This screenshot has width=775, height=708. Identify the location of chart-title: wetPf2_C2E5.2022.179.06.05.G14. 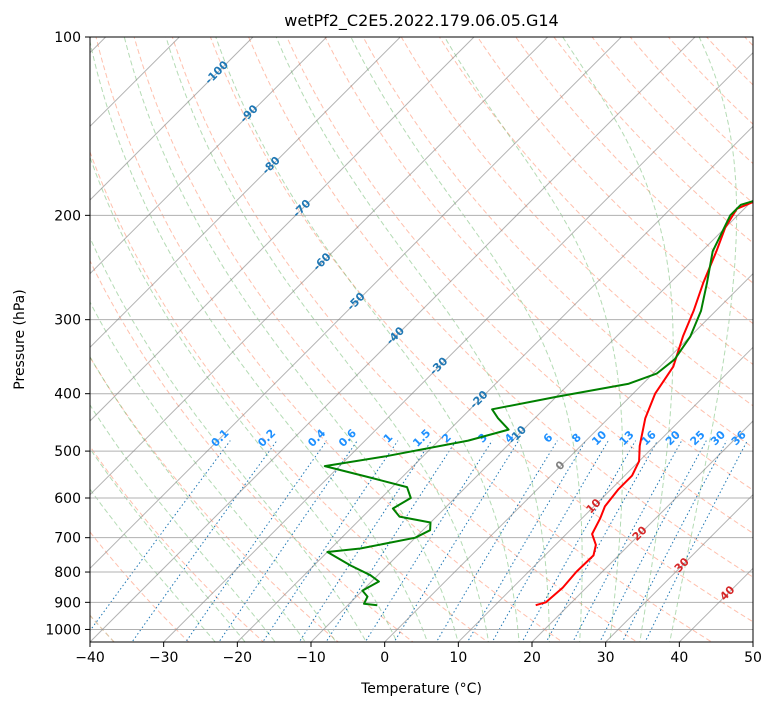
(421, 21).